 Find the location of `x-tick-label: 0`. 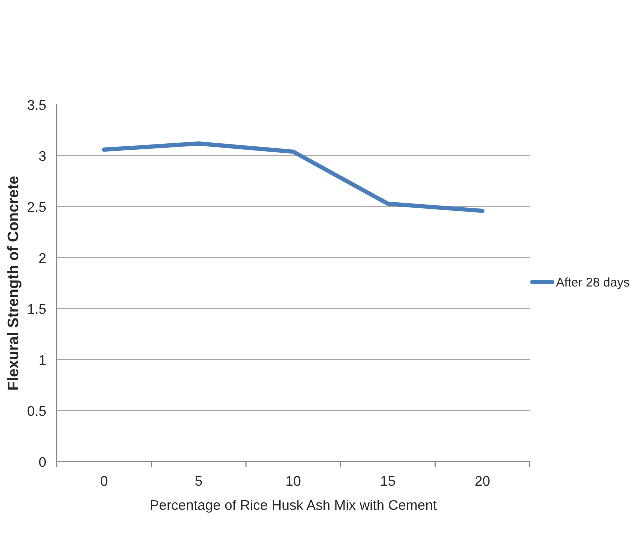

x-tick-label: 0 is located at coordinates (104, 481).